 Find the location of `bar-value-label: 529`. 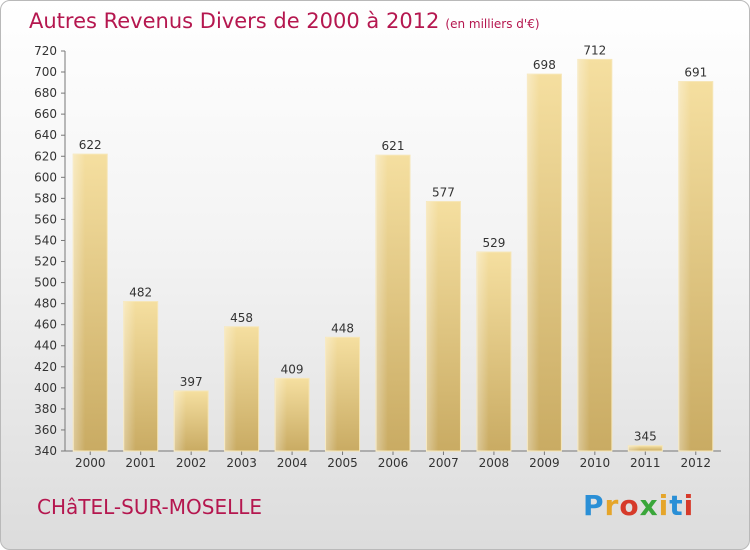

bar-value-label: 529 is located at coordinates (493, 243).